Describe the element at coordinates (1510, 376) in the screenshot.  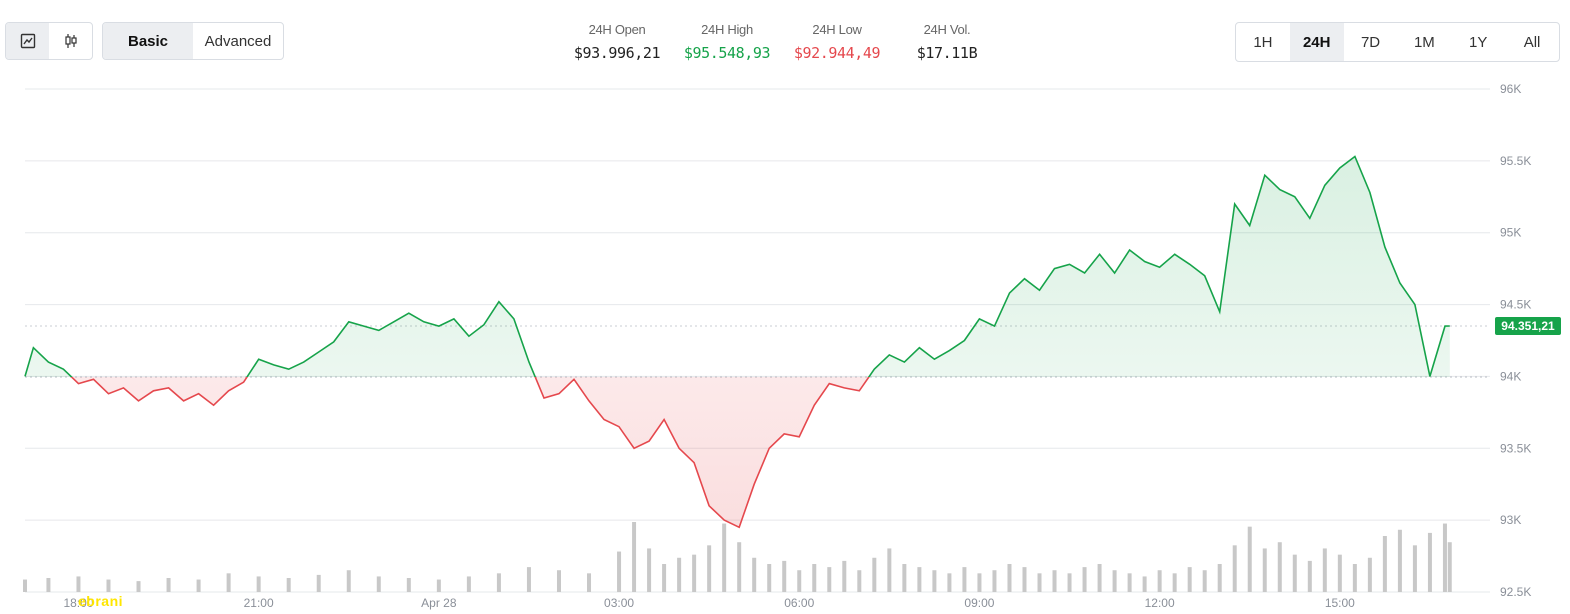
I see `y-tick-label: 94K` at that location.